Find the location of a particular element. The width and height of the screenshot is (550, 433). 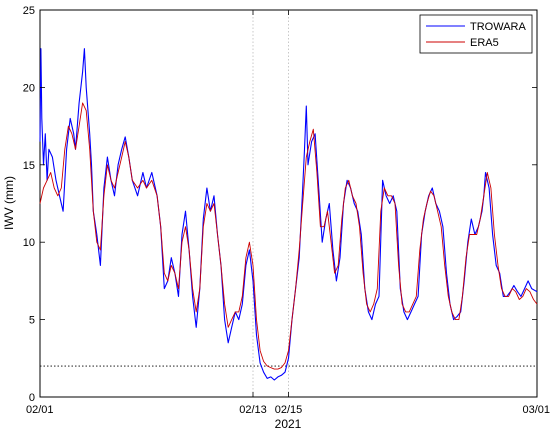

legend-label-era5: ERA5 is located at coordinates (484, 43).